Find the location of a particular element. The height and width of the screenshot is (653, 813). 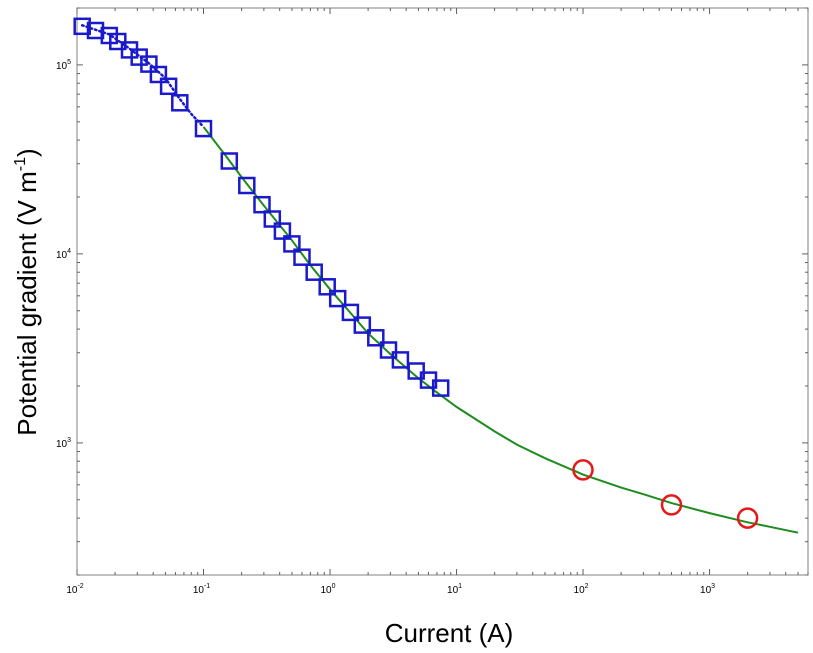

x-tick-label: 10¹ is located at coordinates (454, 589).